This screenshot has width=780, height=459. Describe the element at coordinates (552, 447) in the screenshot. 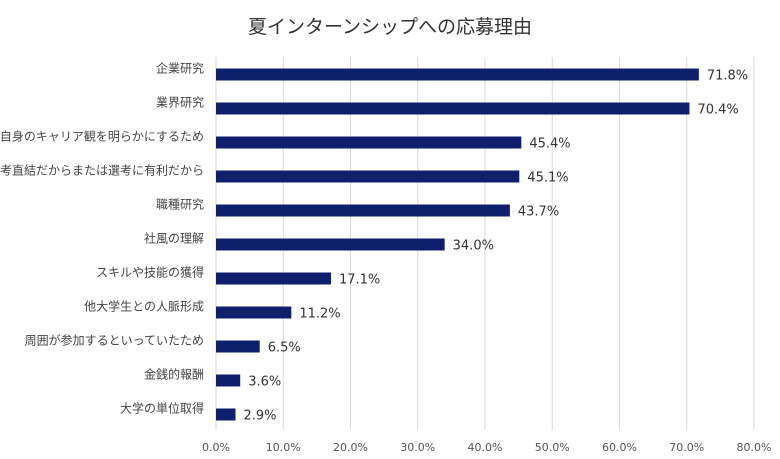

I see `x-tick-label: 50.0%` at that location.